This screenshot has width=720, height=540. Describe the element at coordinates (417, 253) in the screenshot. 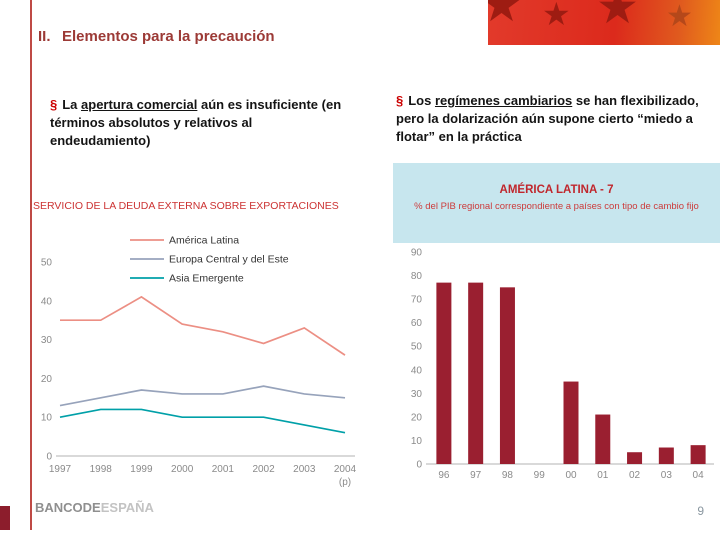

I see `y-tick-label: 90` at that location.